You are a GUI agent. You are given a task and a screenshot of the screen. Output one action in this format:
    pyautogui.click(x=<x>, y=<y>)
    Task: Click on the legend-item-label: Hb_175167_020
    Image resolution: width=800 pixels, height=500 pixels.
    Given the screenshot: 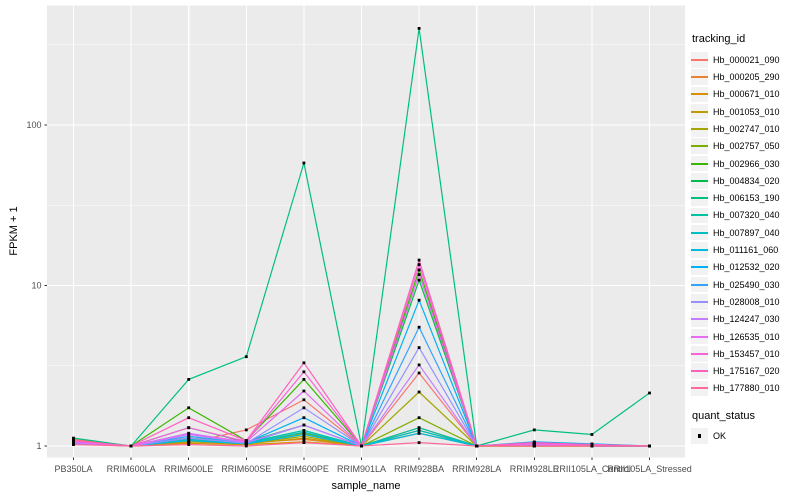 What is the action you would take?
    pyautogui.click(x=746, y=371)
    